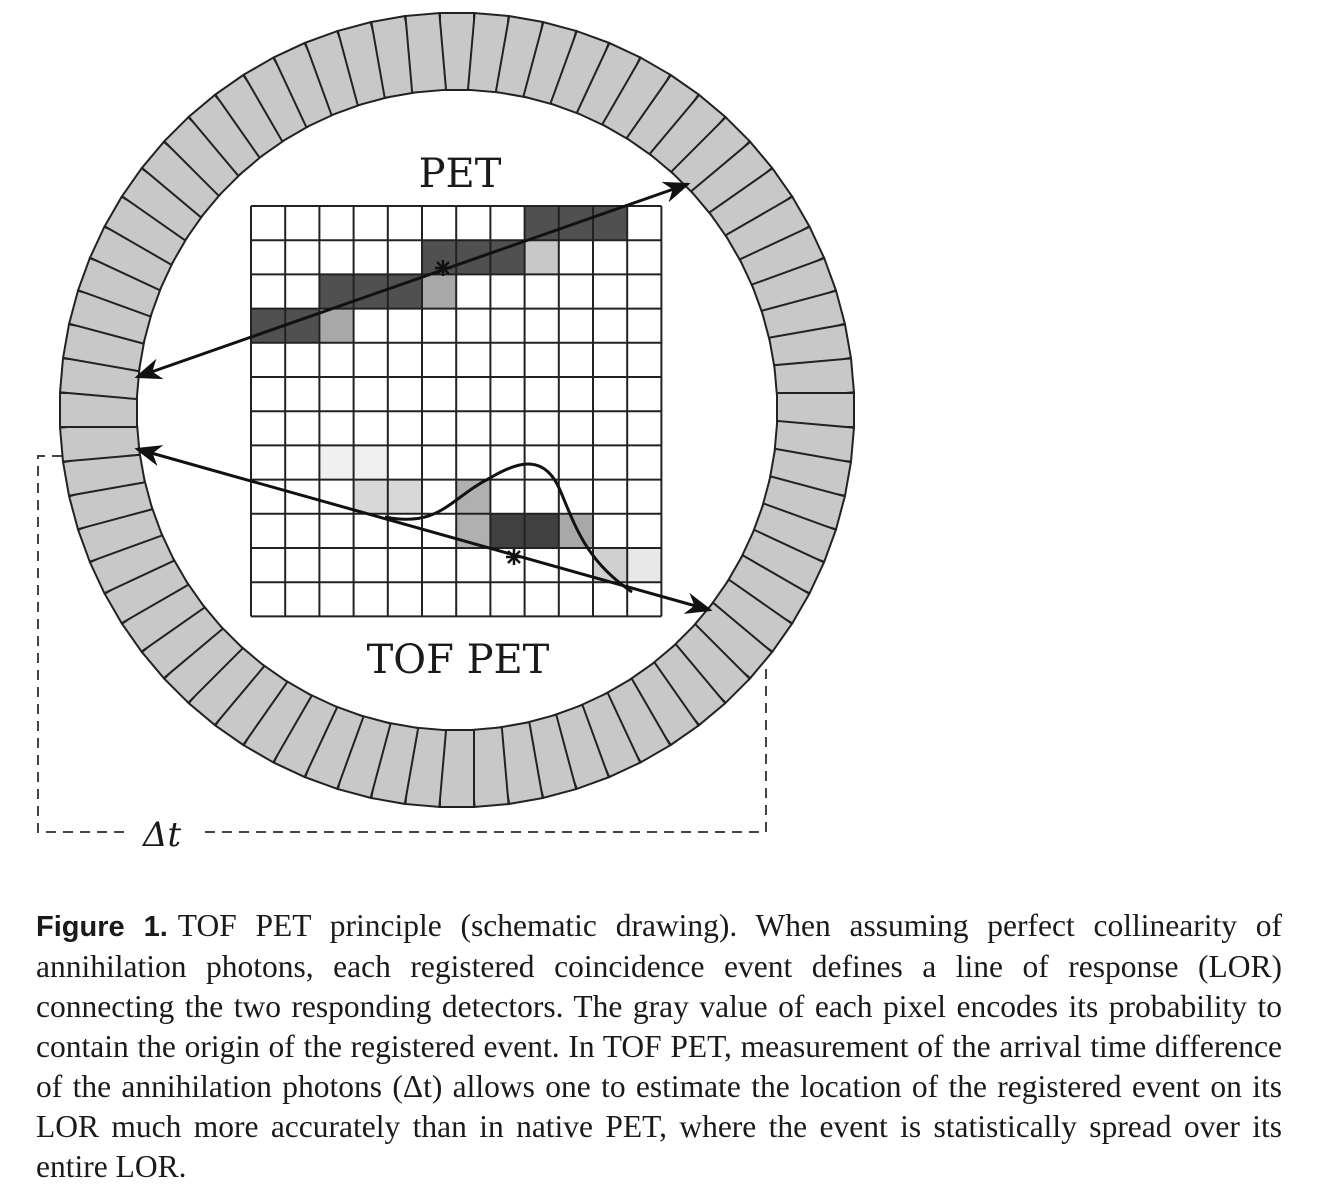  I want to click on pet-lor-arrow, so click(412, 280).